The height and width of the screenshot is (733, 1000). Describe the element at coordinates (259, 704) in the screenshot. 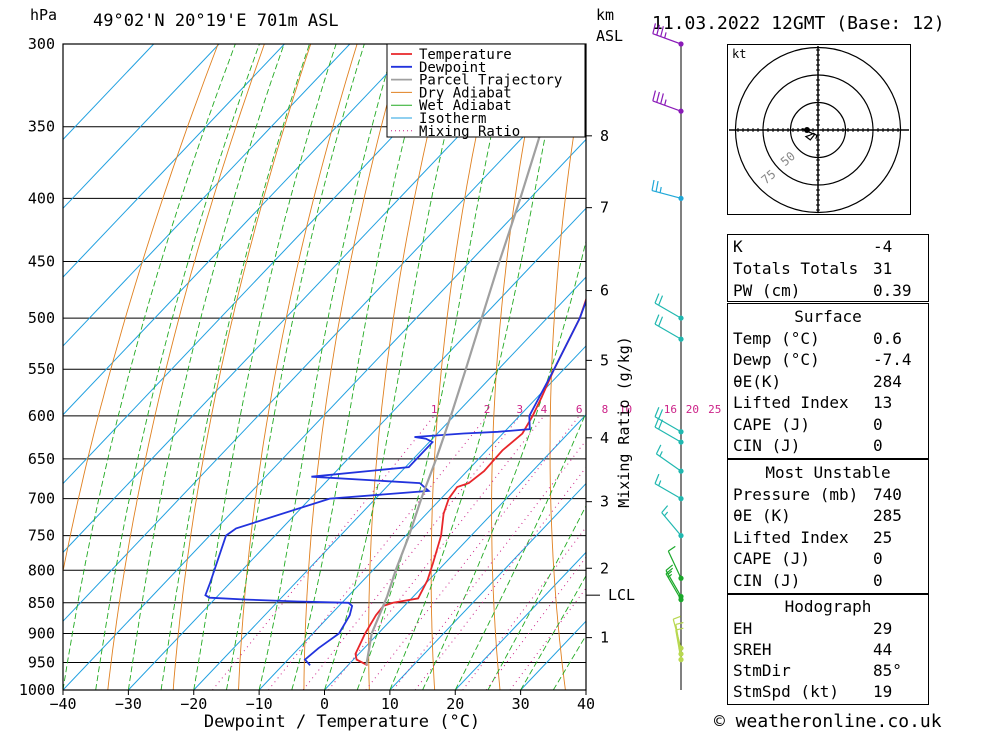

I see `temperature-tick-label: −10` at that location.